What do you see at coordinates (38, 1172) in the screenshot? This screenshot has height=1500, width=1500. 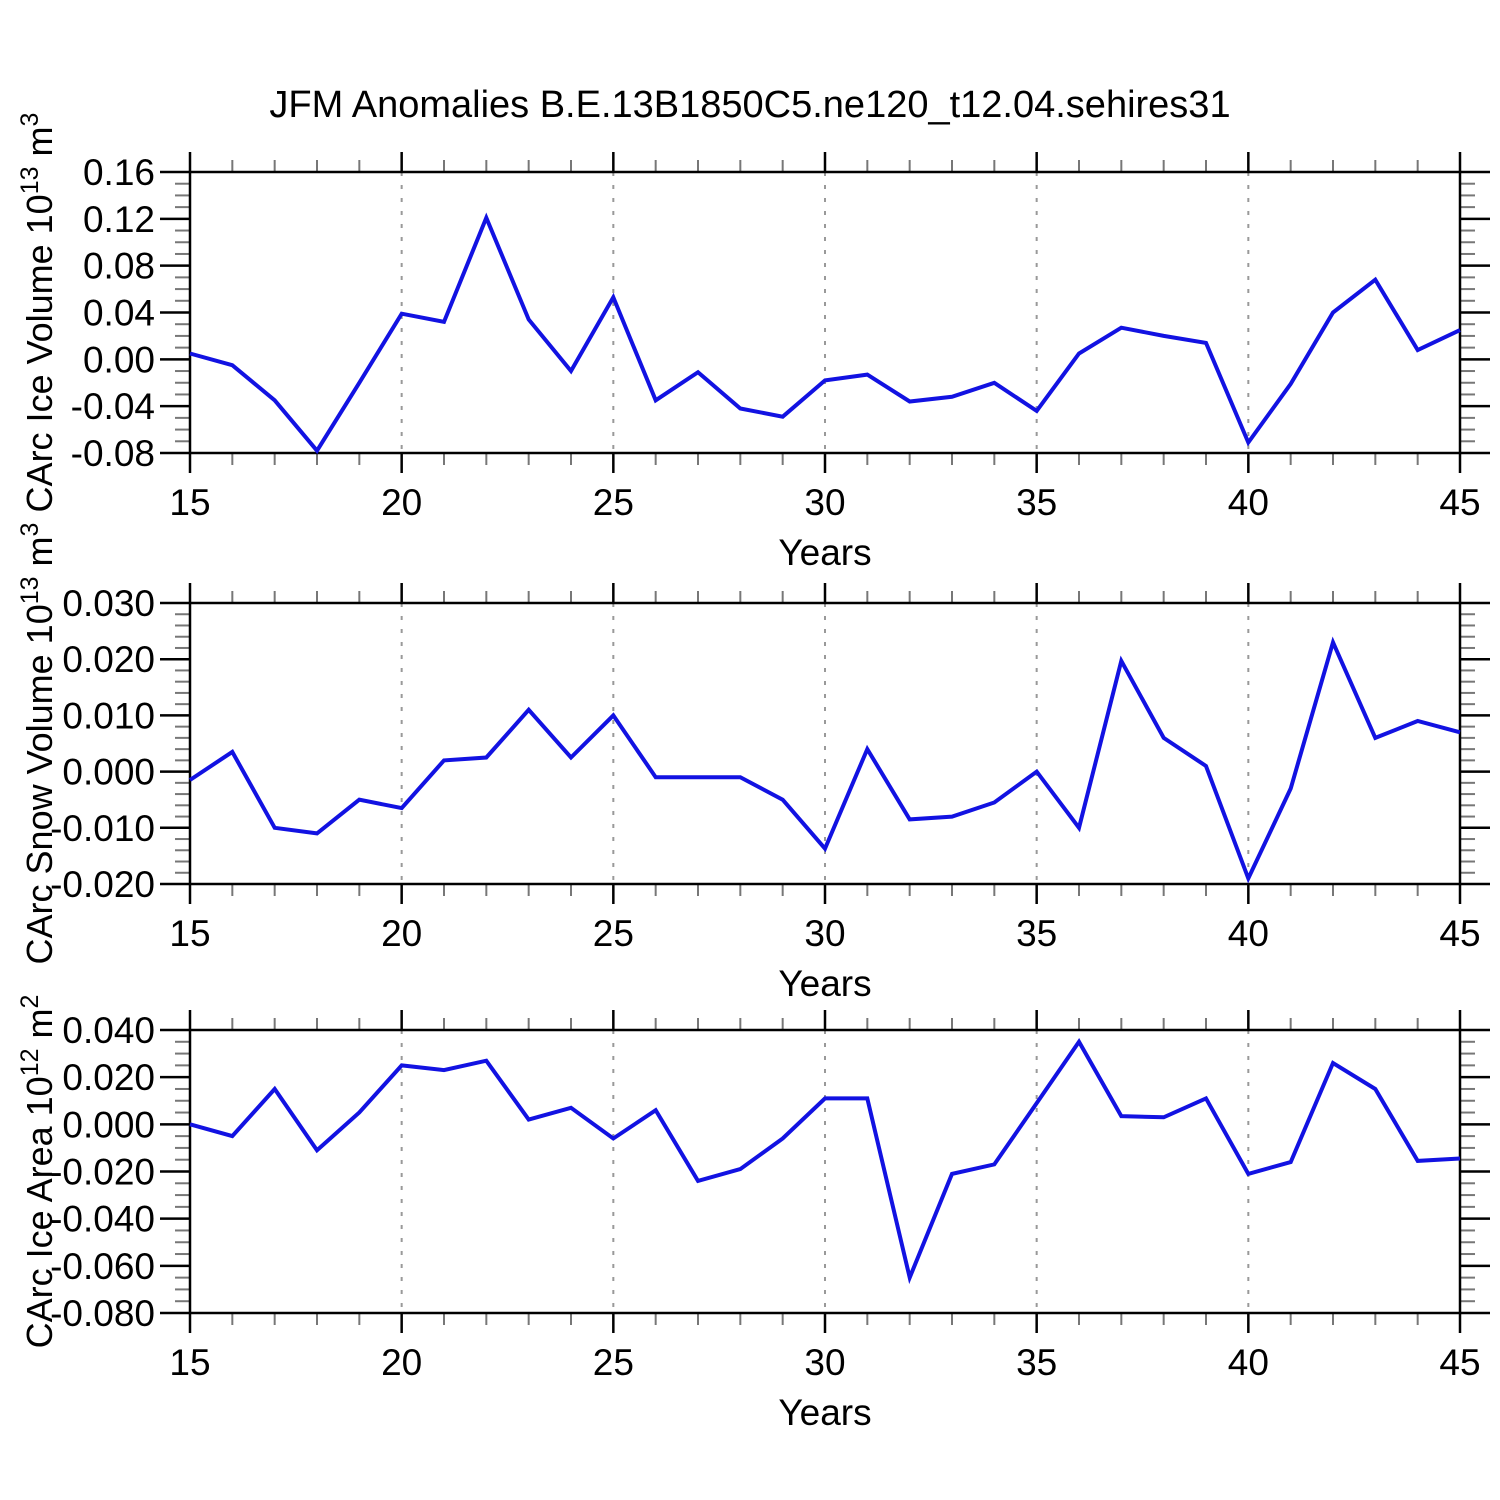 I see `y-axis-title: CArc Ice Area 1012 m2` at bounding box center [38, 1172].